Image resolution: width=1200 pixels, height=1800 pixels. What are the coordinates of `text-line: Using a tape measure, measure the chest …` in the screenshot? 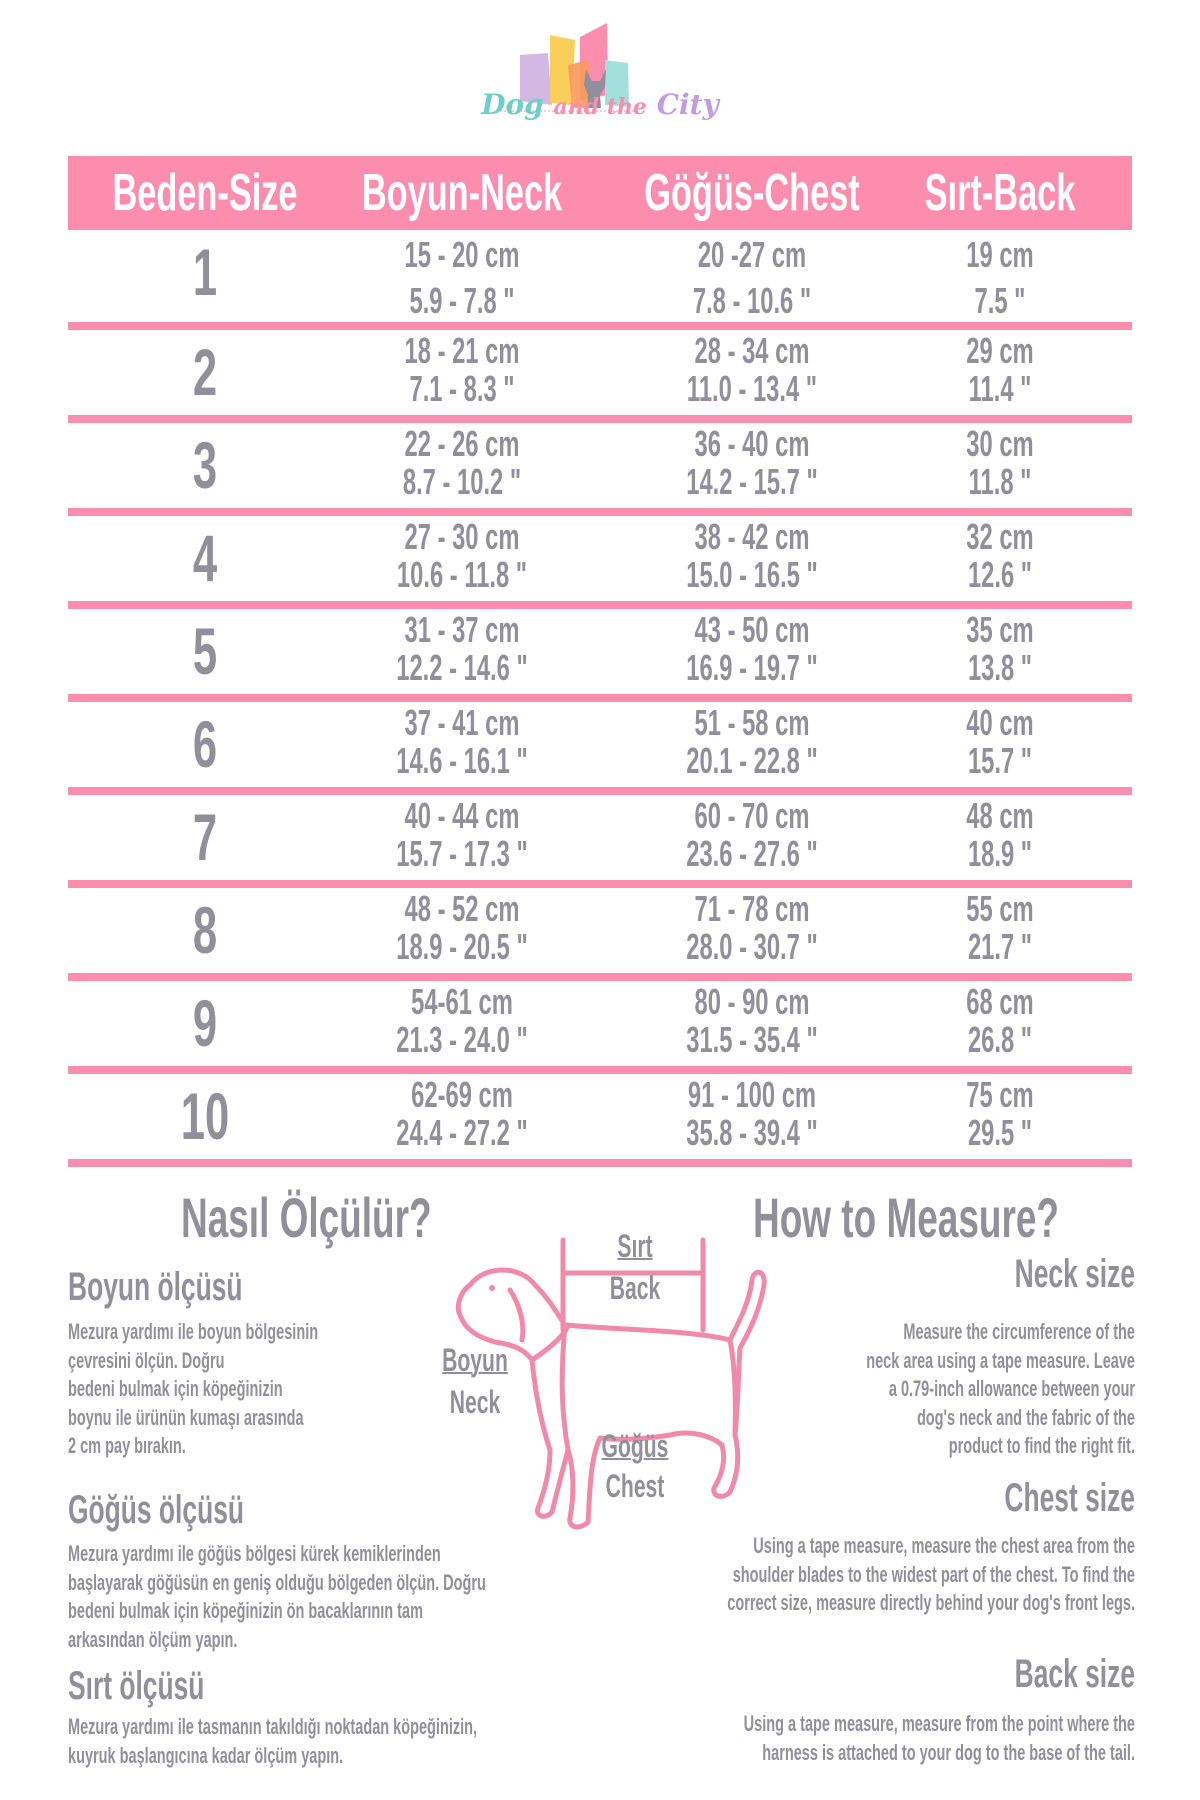 It's located at (944, 1545).